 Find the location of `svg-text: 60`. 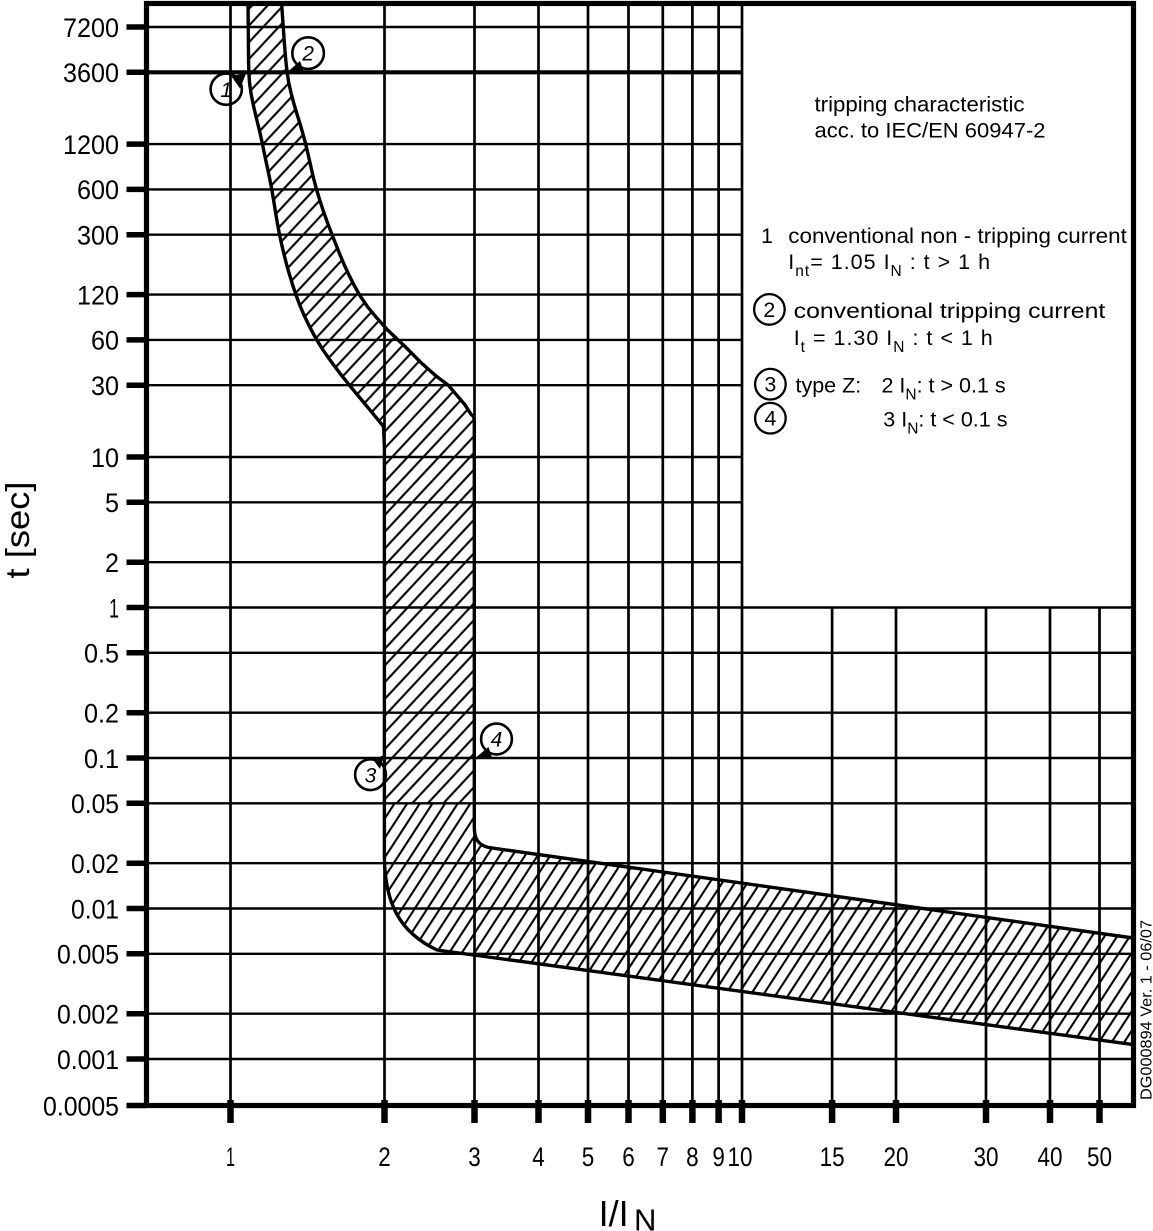

svg-text: 60 is located at coordinates (105, 341).